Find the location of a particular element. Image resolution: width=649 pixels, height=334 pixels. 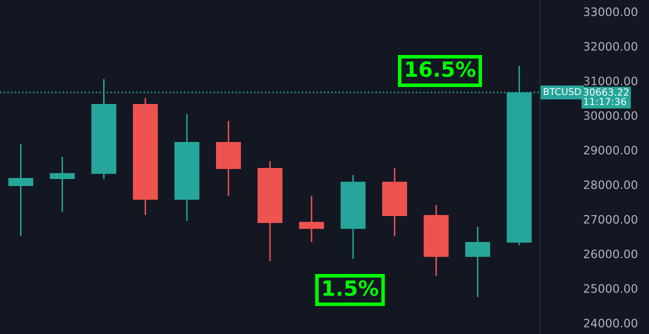

y-tick-label: 32000.00 is located at coordinates (611, 46).